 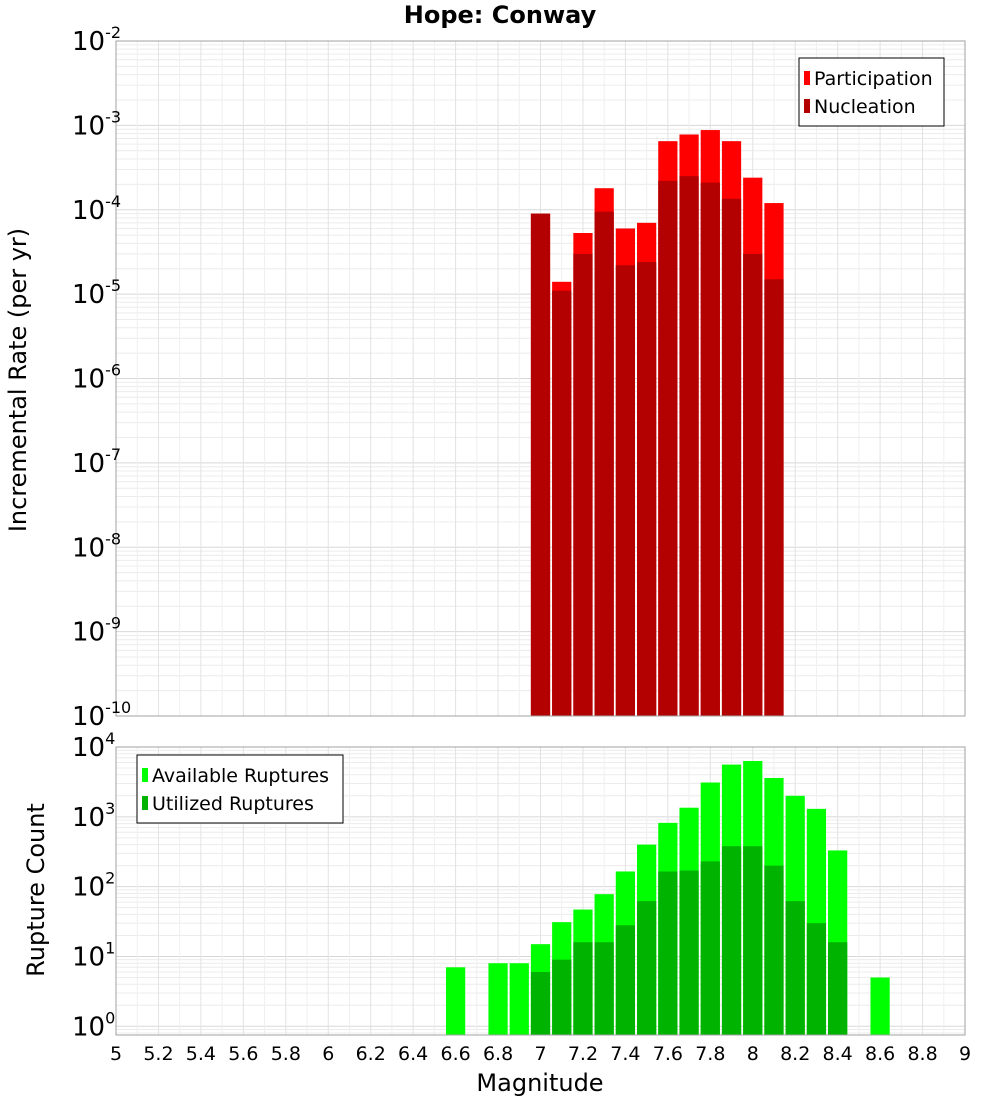 I want to click on x-tick-label: 7, so click(x=540, y=1054).